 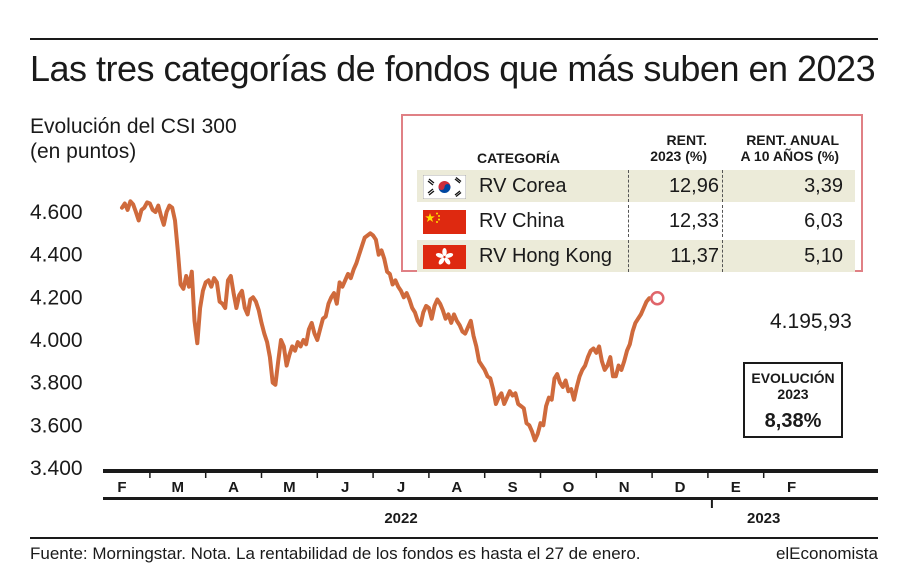 I want to click on x-tick-label: N, so click(x=624, y=487).